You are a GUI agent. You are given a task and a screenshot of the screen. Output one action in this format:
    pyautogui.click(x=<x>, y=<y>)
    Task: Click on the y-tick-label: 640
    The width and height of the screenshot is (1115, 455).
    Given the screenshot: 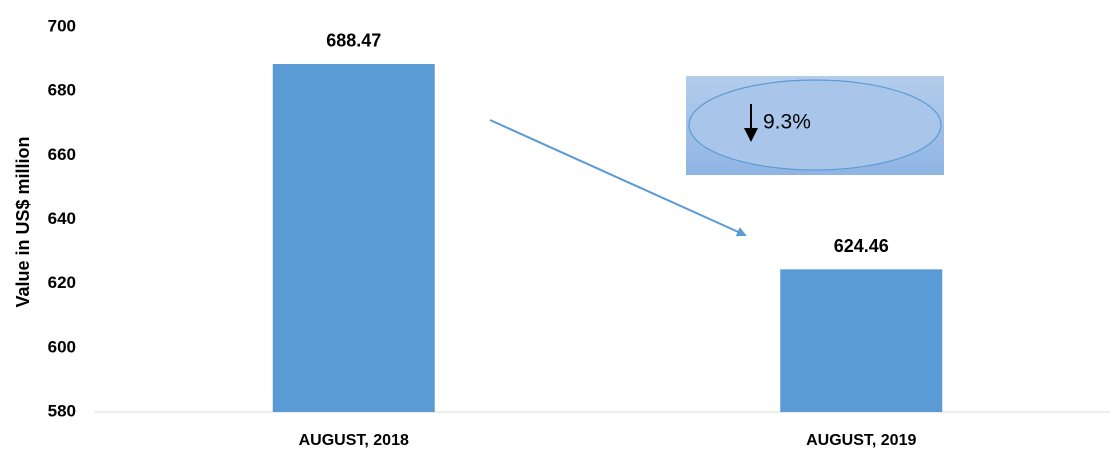 What is the action you would take?
    pyautogui.click(x=62, y=218)
    